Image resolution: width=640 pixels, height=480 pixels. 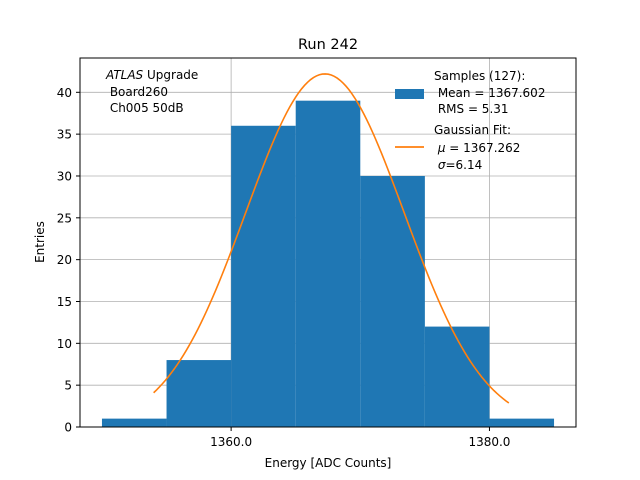 What do you see at coordinates (64, 93) in the screenshot?
I see `y-tick-label: 40` at bounding box center [64, 93].